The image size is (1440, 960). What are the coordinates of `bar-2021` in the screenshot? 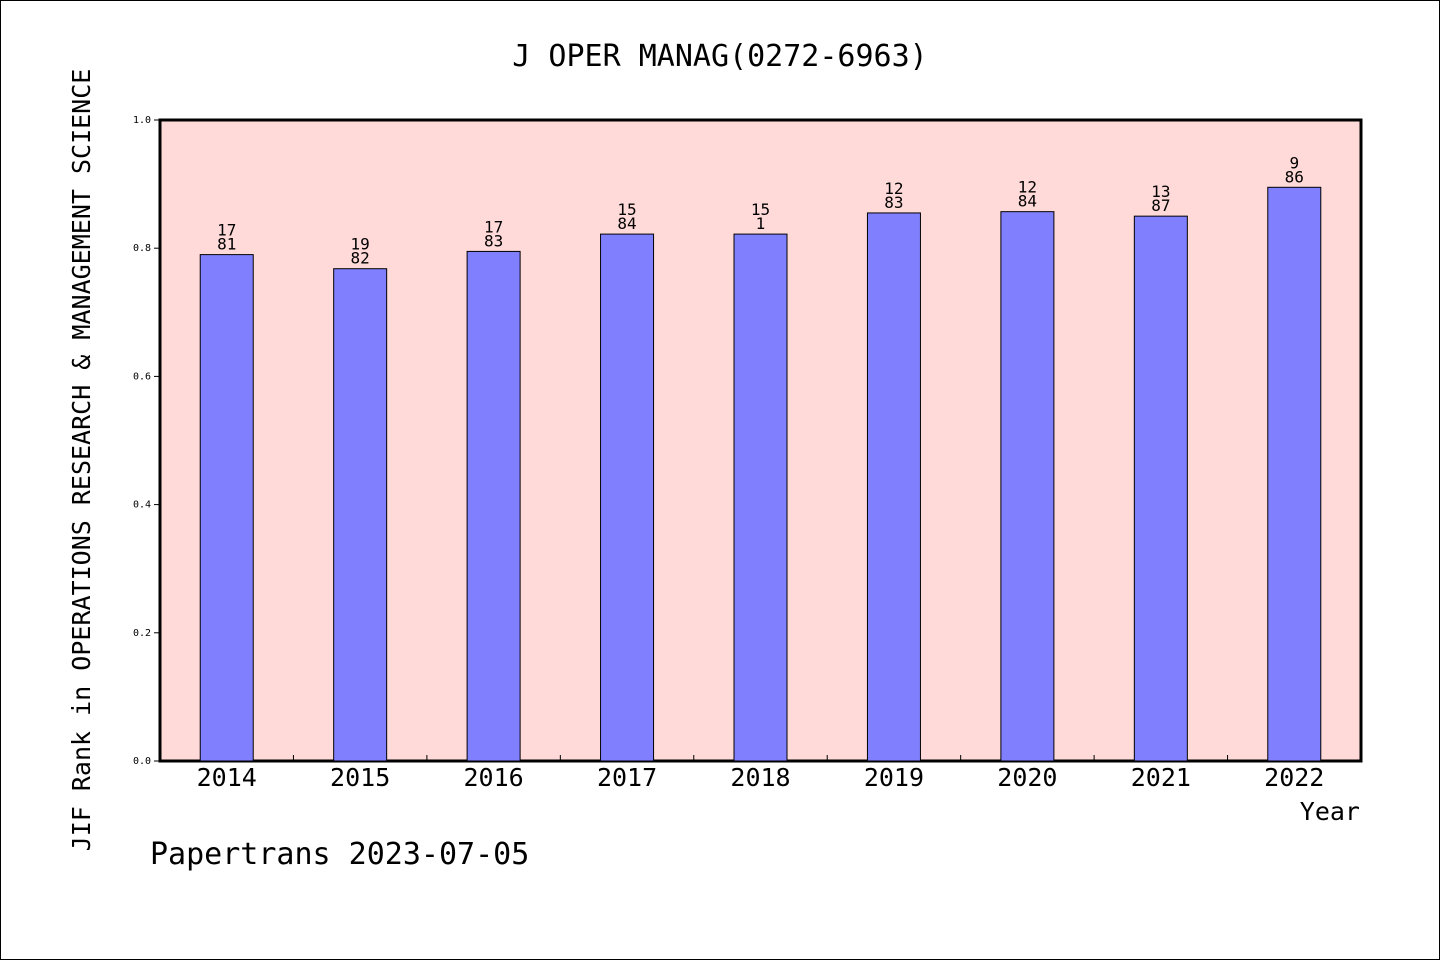 It's located at (1160, 488).